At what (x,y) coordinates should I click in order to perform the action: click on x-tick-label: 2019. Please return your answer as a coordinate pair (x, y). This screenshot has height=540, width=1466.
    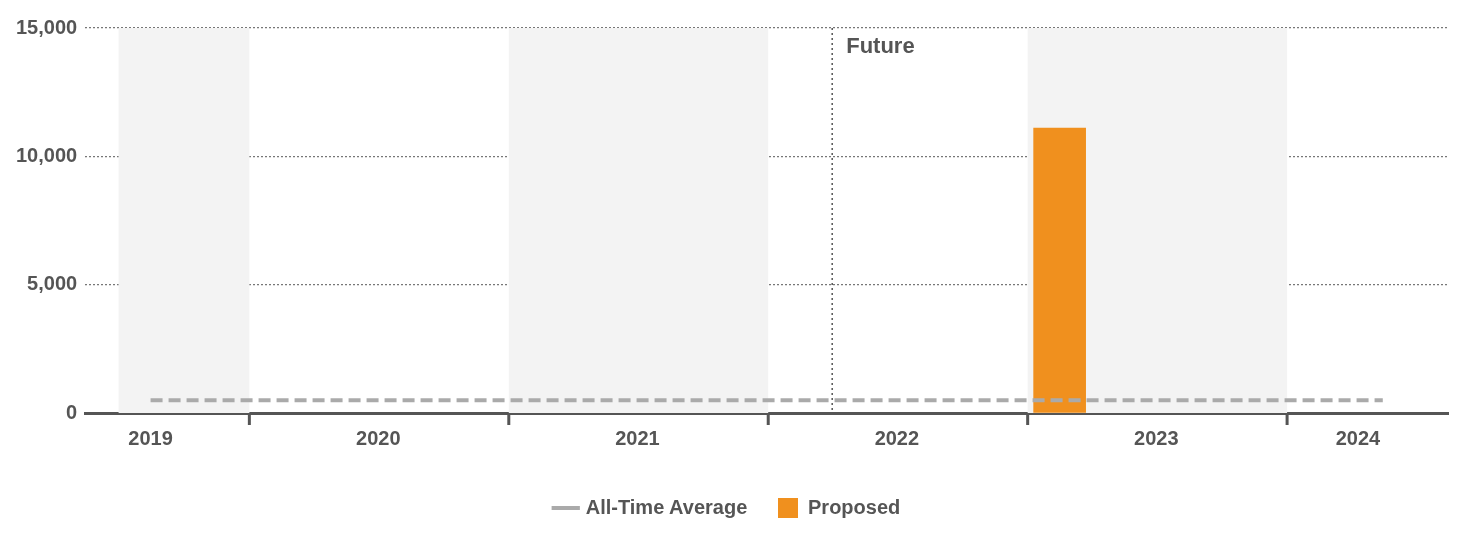
    Looking at the image, I should click on (150, 437).